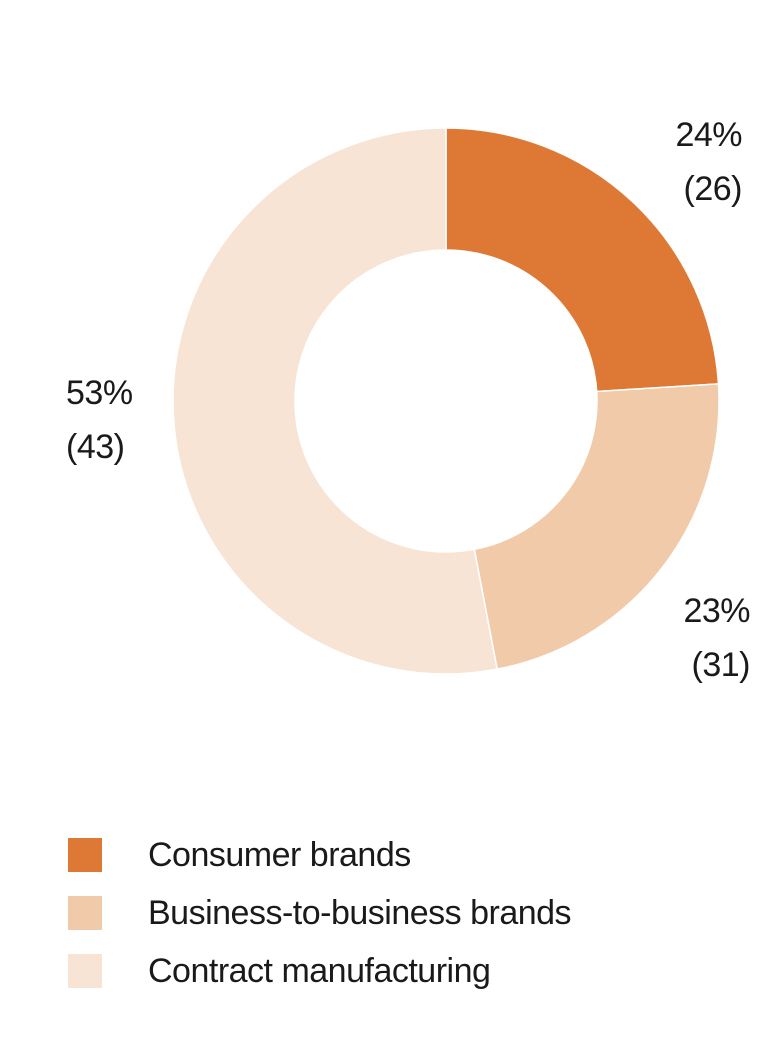 The width and height of the screenshot is (772, 1048). I want to click on donut-slice-consumer-brands, so click(582, 260).